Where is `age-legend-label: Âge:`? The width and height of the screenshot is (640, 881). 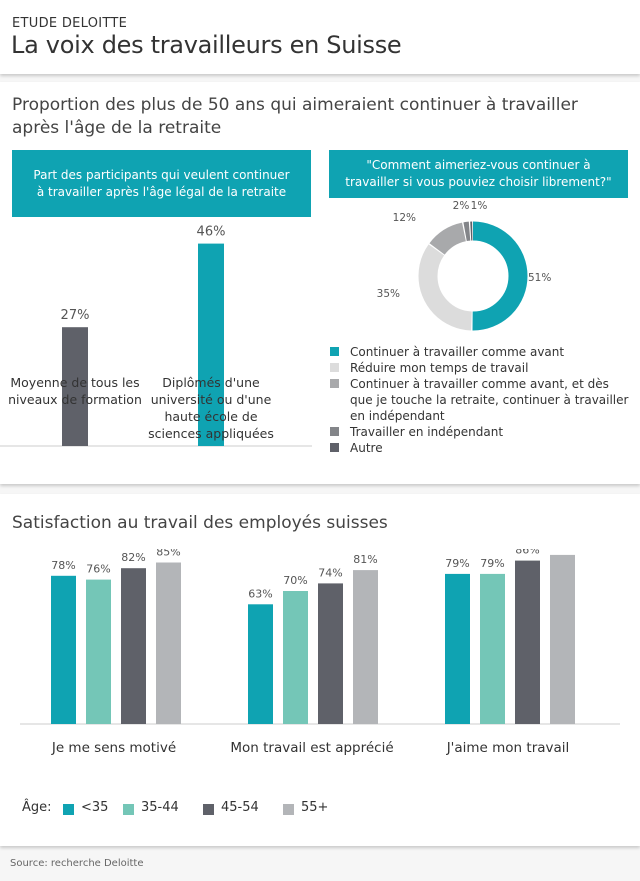
age-legend-label: Âge: is located at coordinates (37, 807).